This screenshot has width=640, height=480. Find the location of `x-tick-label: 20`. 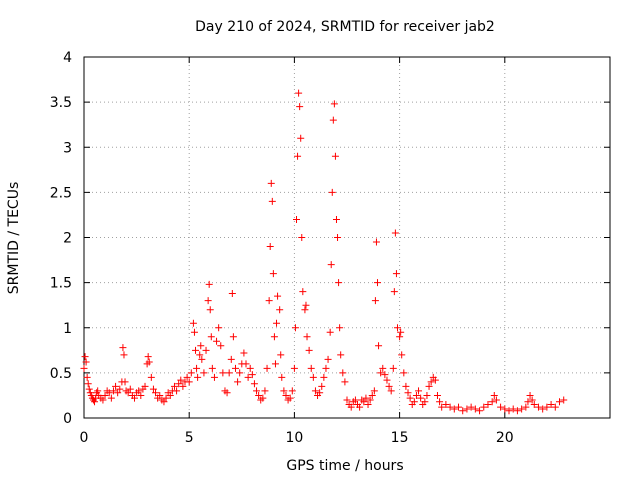

x-tick-label: 20 is located at coordinates (505, 438).